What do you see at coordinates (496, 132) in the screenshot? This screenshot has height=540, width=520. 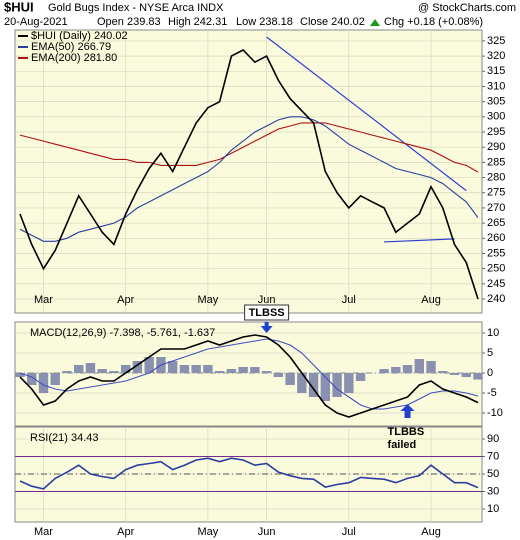 I see `y-tick-label: 295` at bounding box center [496, 132].